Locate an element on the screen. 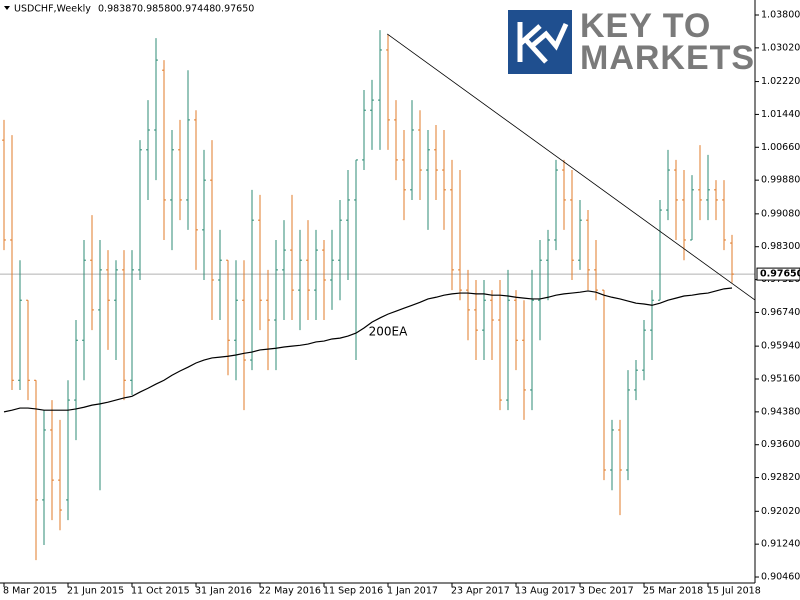  y-tick-label: 1.03020 is located at coordinates (780, 47).